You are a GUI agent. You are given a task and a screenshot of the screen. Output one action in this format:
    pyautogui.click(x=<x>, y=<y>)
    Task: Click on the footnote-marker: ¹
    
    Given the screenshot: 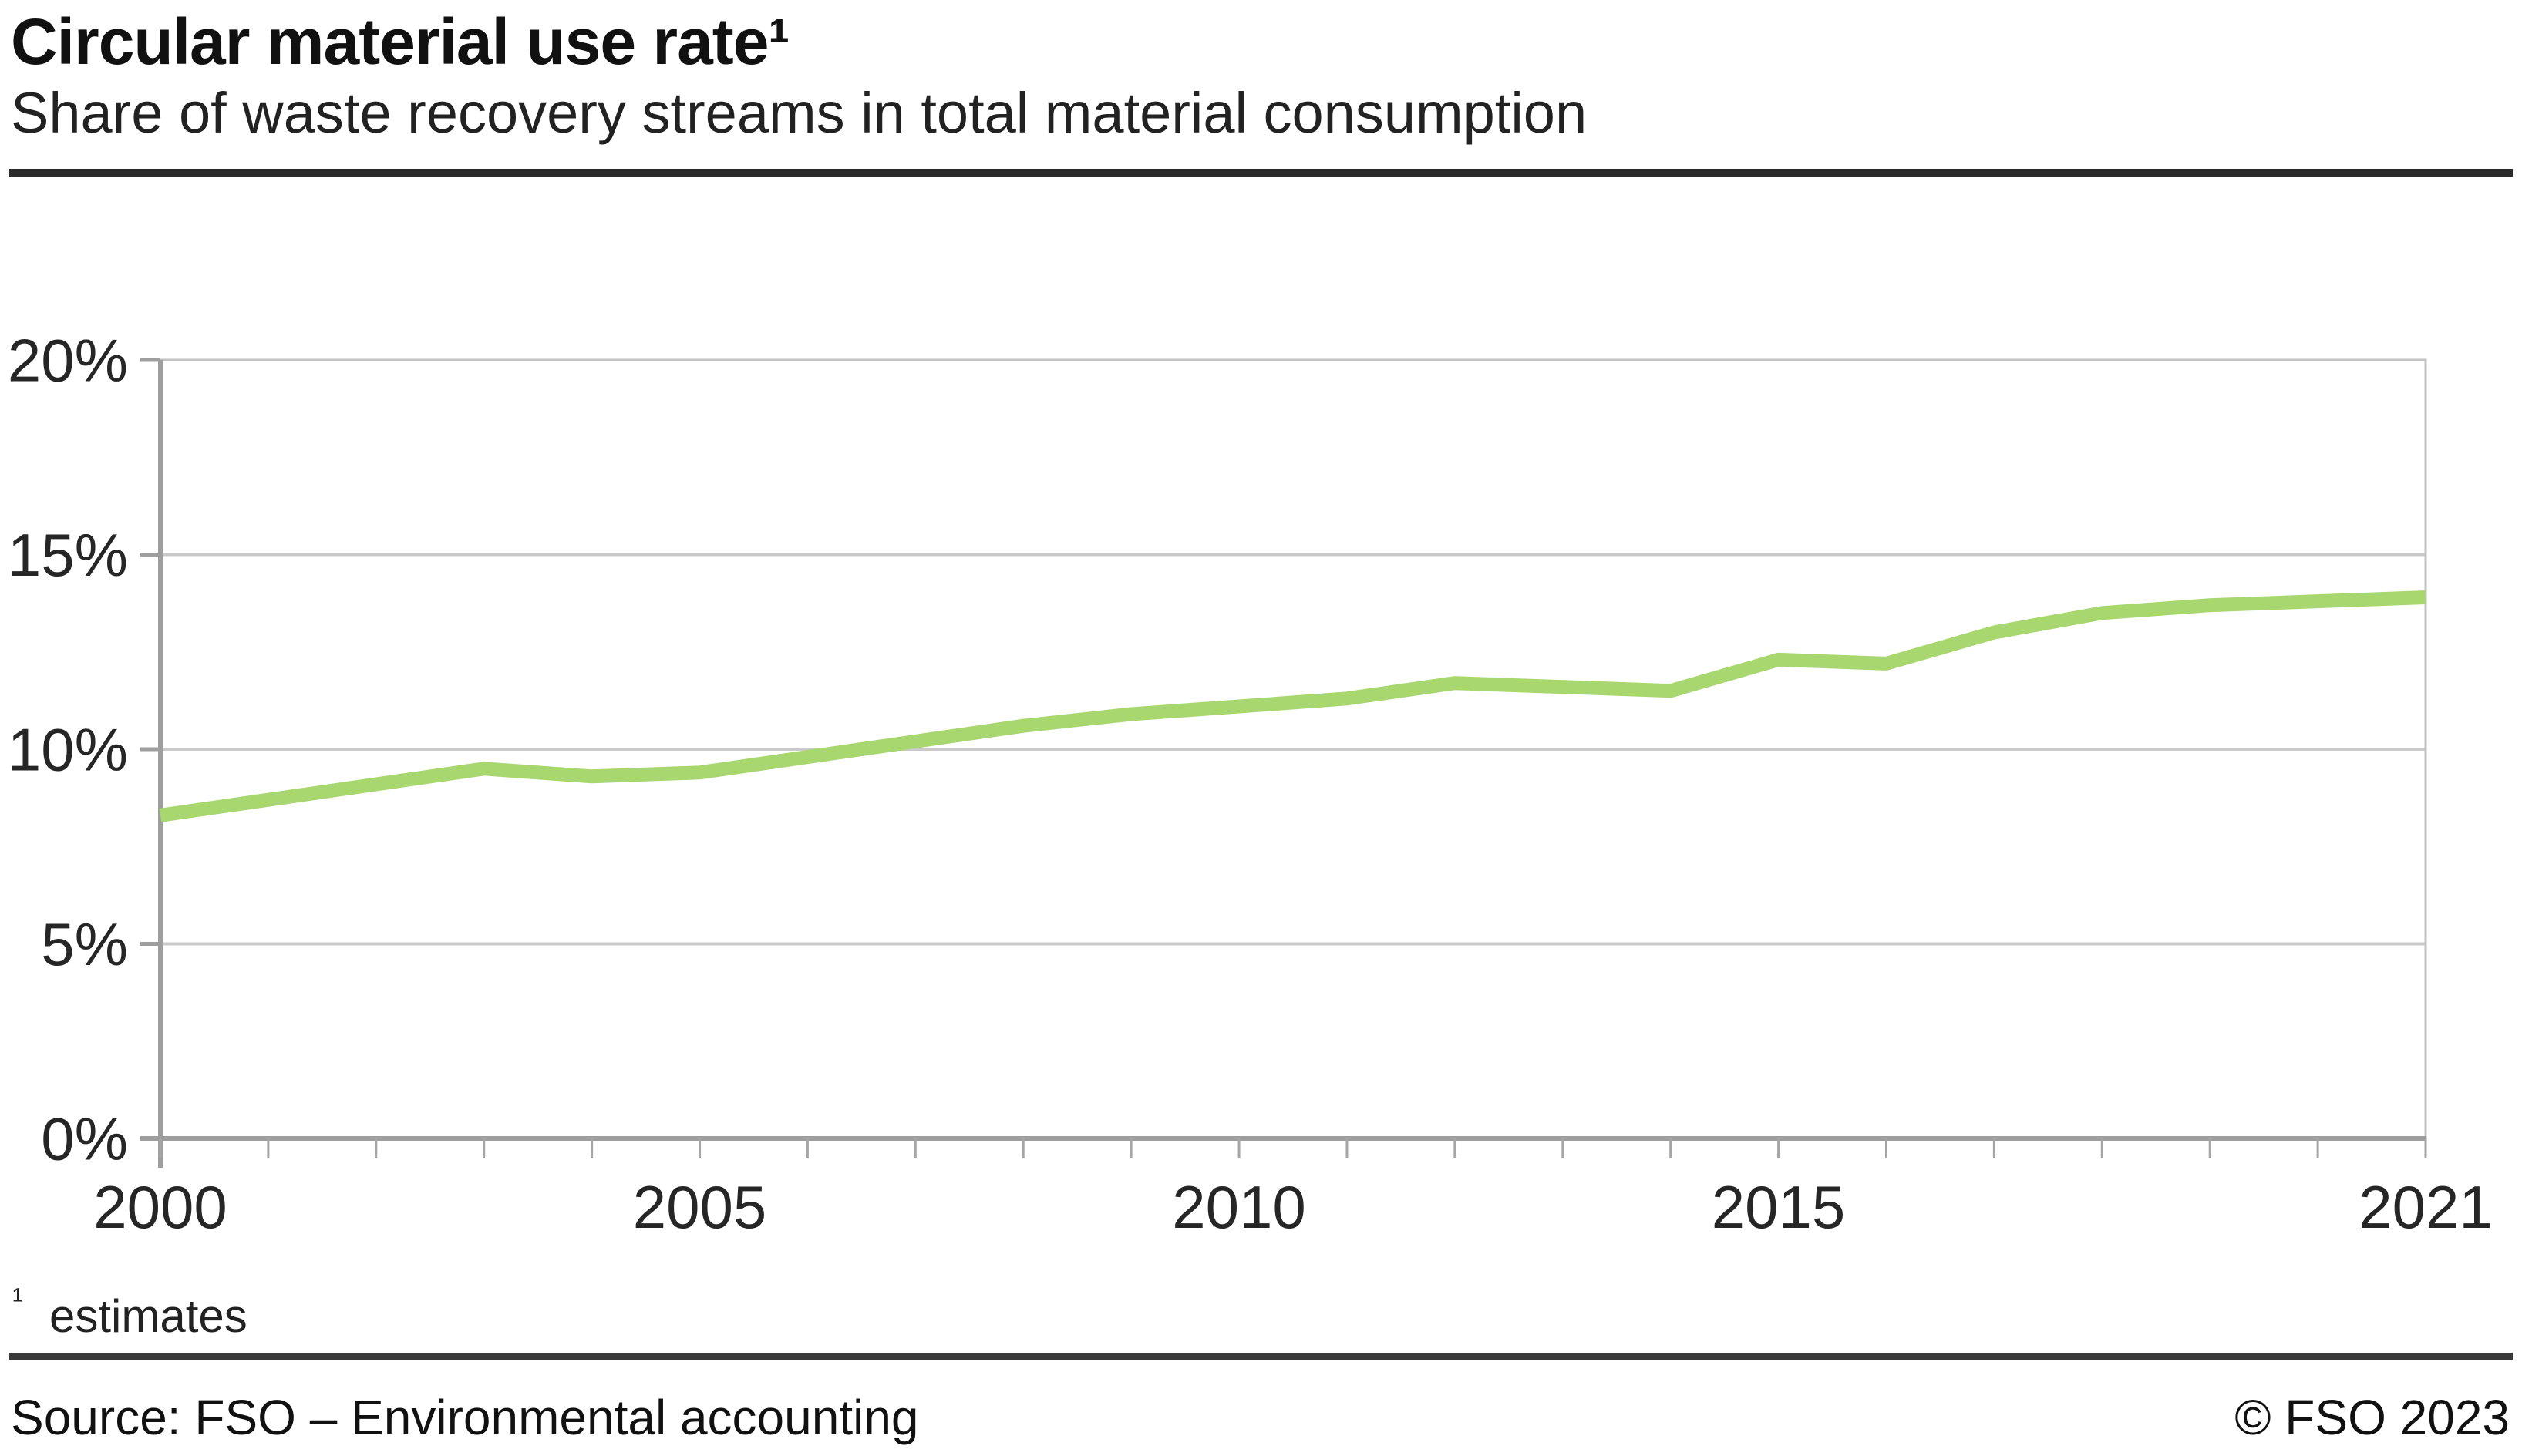 What is the action you would take?
    pyautogui.click(x=17, y=1299)
    